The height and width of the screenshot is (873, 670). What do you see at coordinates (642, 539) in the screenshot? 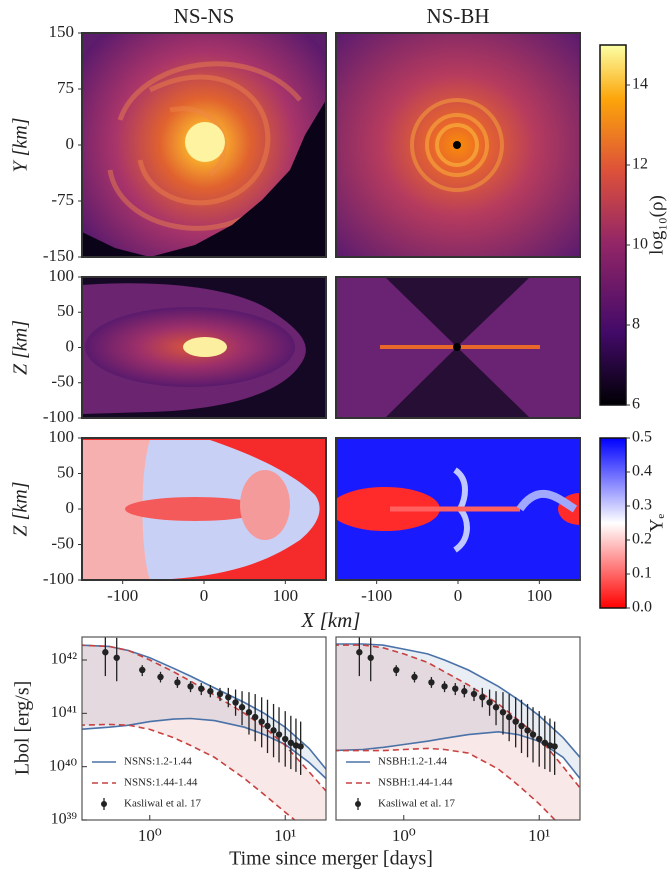
I see `colorbar-tick-label: 0.2` at bounding box center [642, 539].